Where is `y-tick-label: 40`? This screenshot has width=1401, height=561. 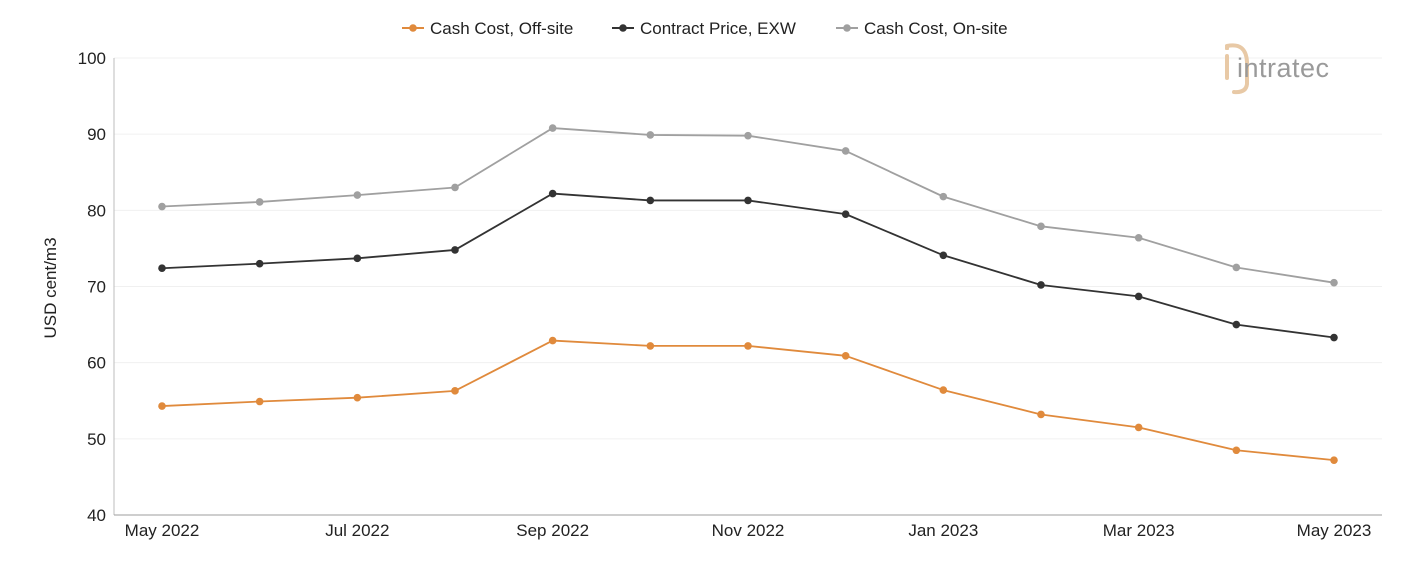
y-tick-label: 40 is located at coordinates (96, 515).